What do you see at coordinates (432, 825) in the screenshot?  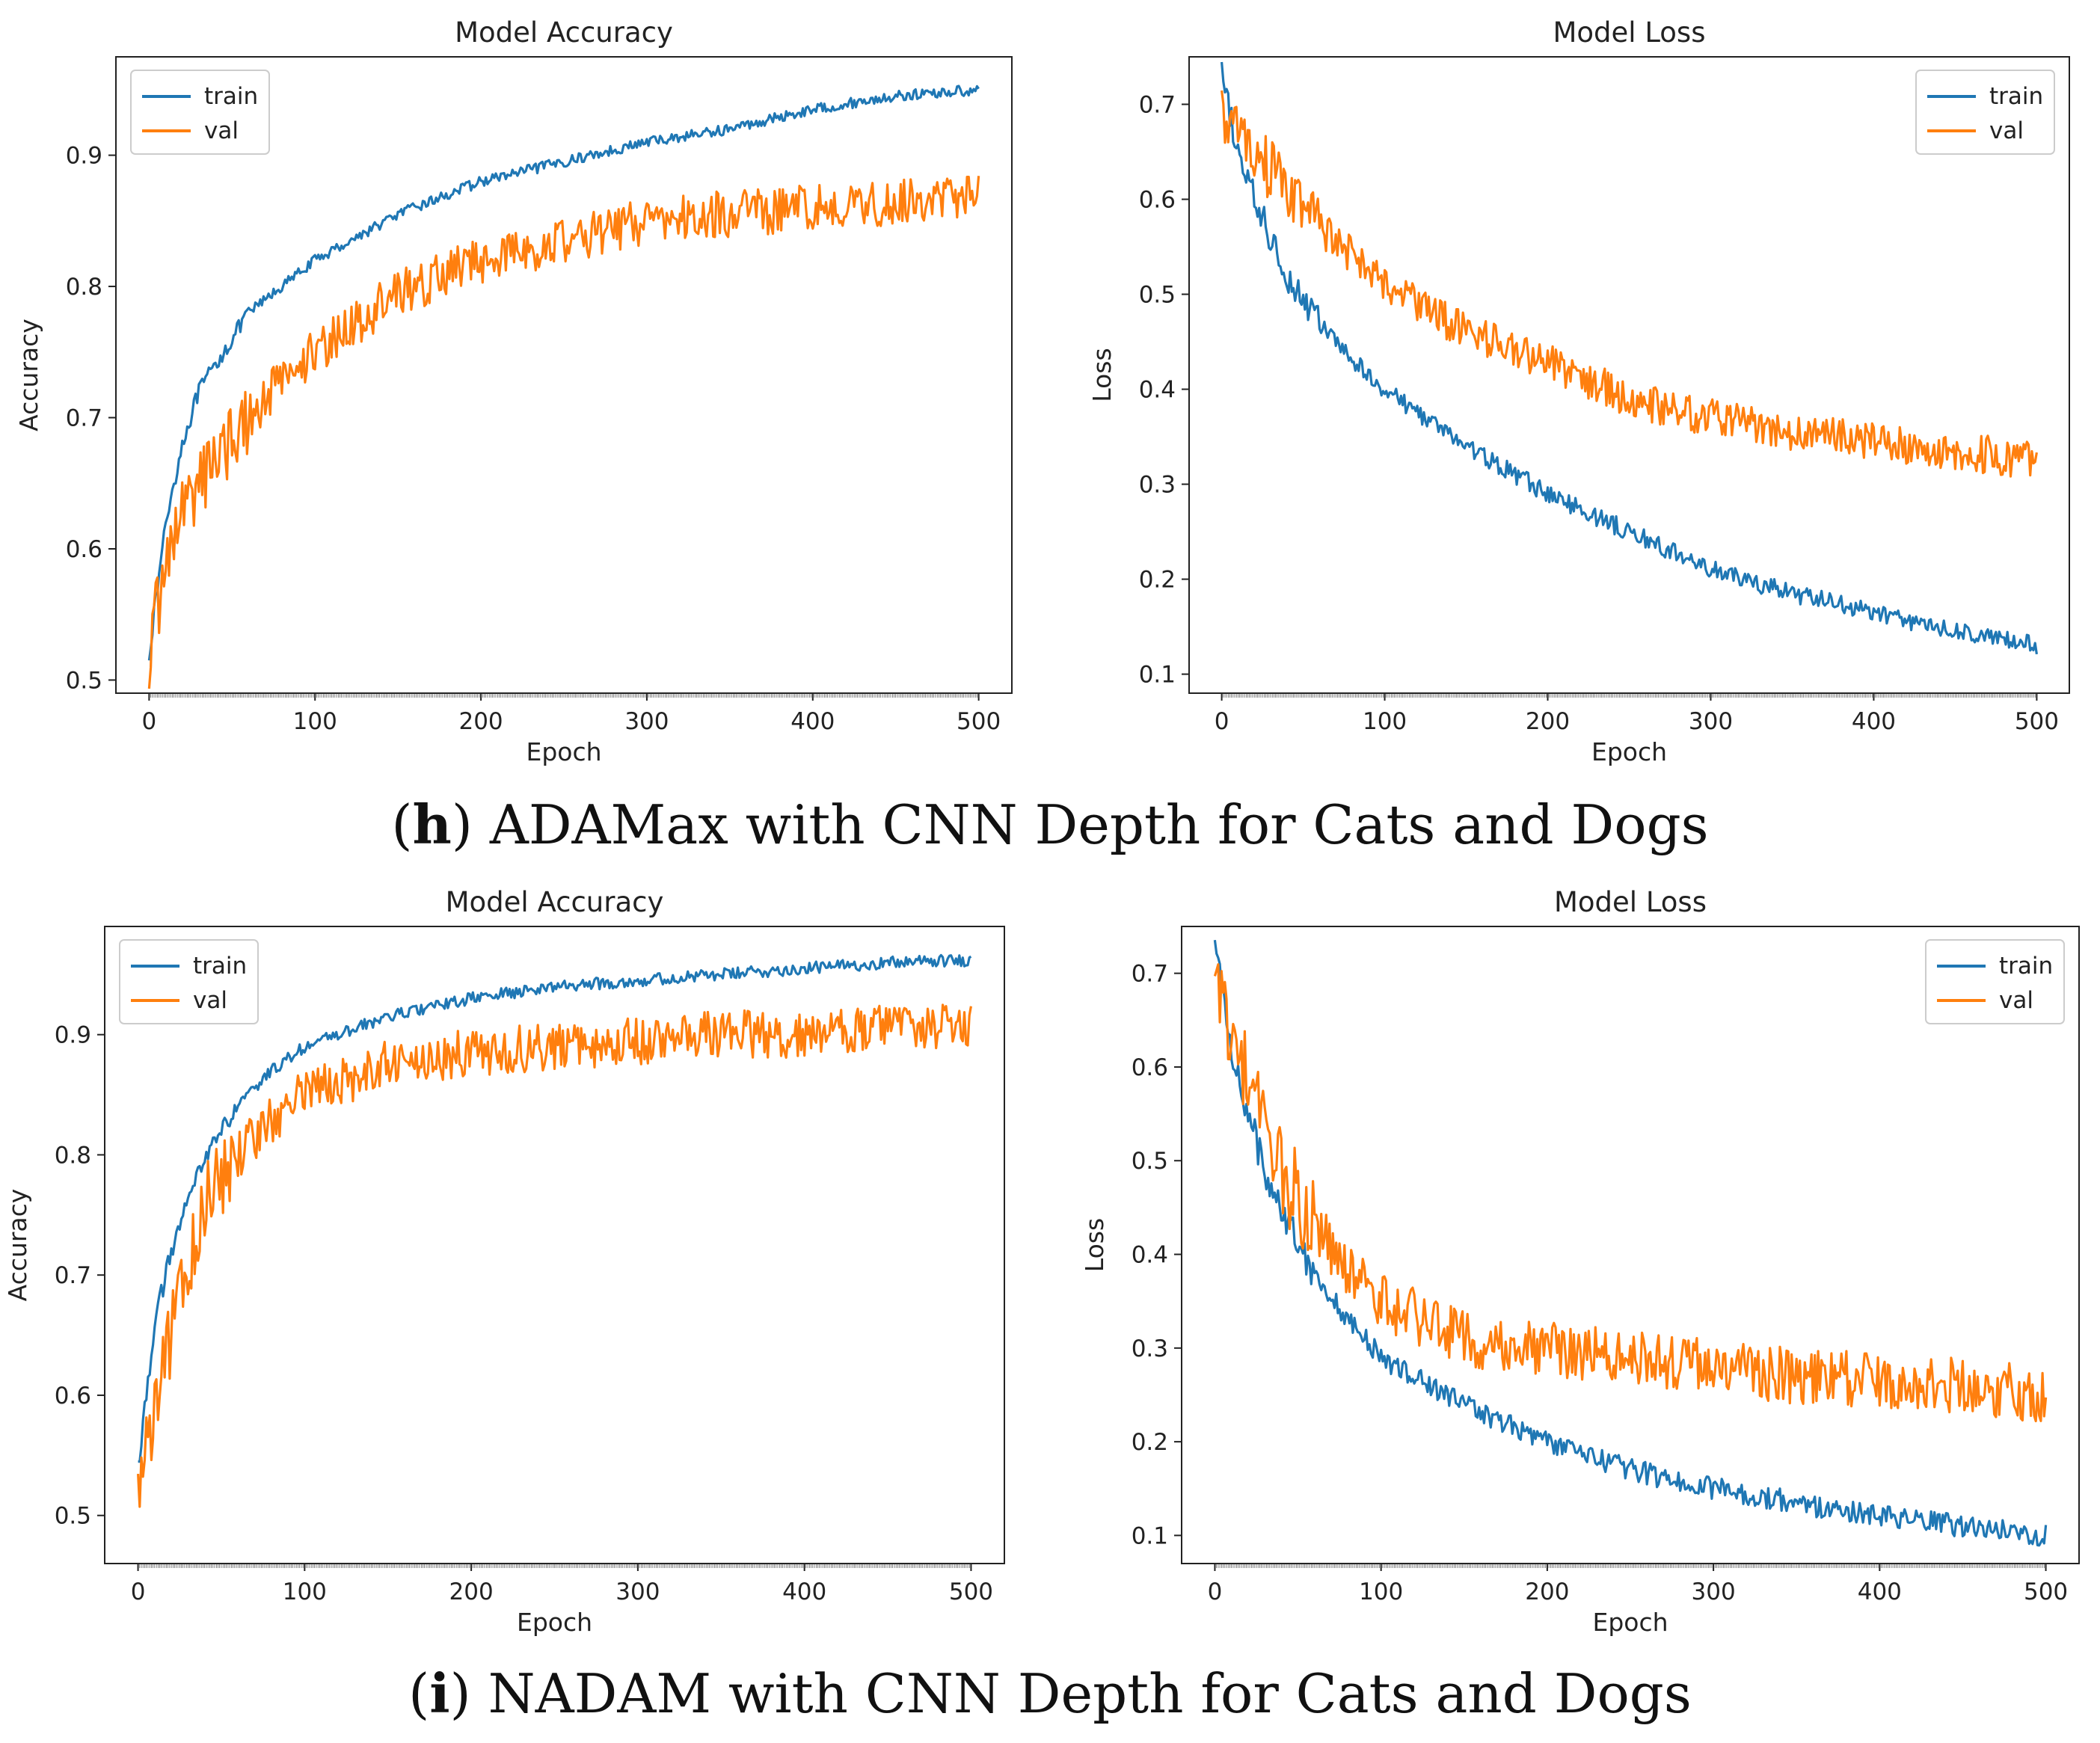 I see `caption-h-letter: h` at bounding box center [432, 825].